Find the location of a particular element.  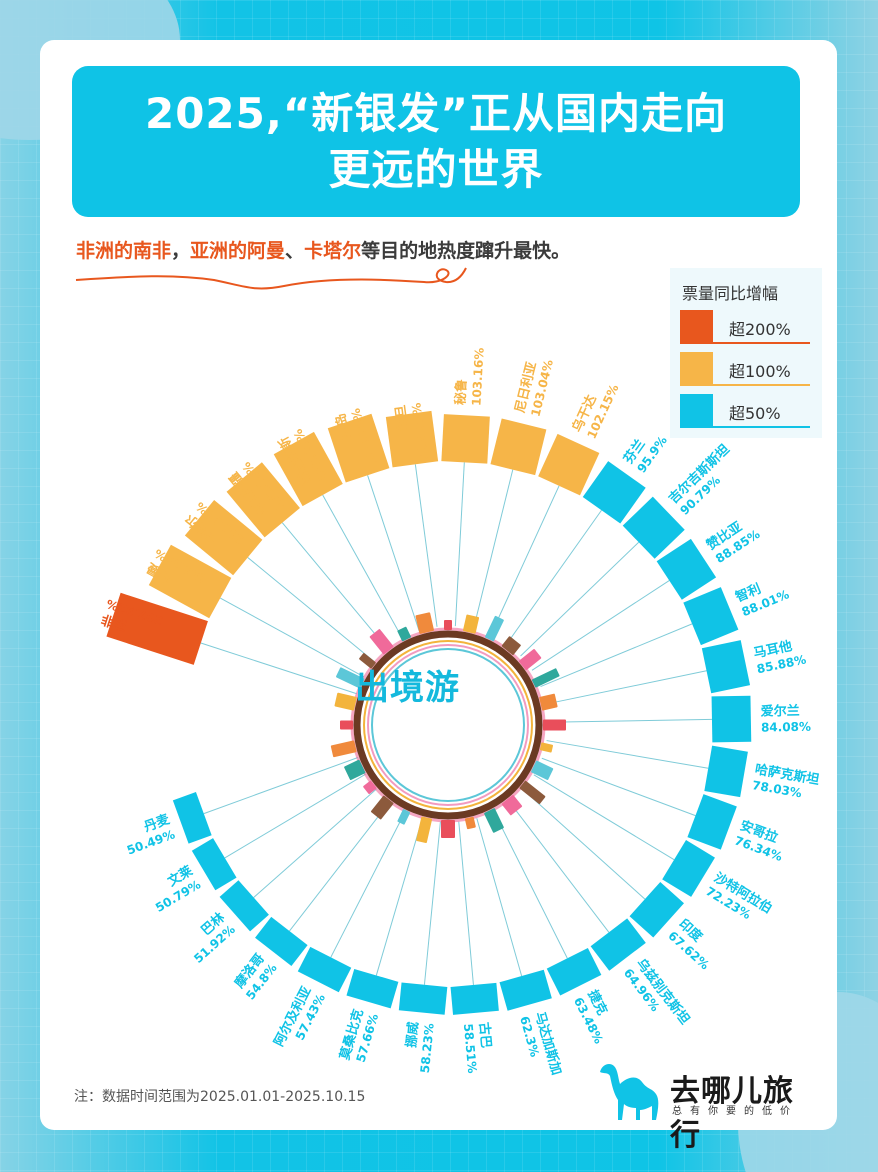

country-name: 爱尔兰 is located at coordinates (780, 711).